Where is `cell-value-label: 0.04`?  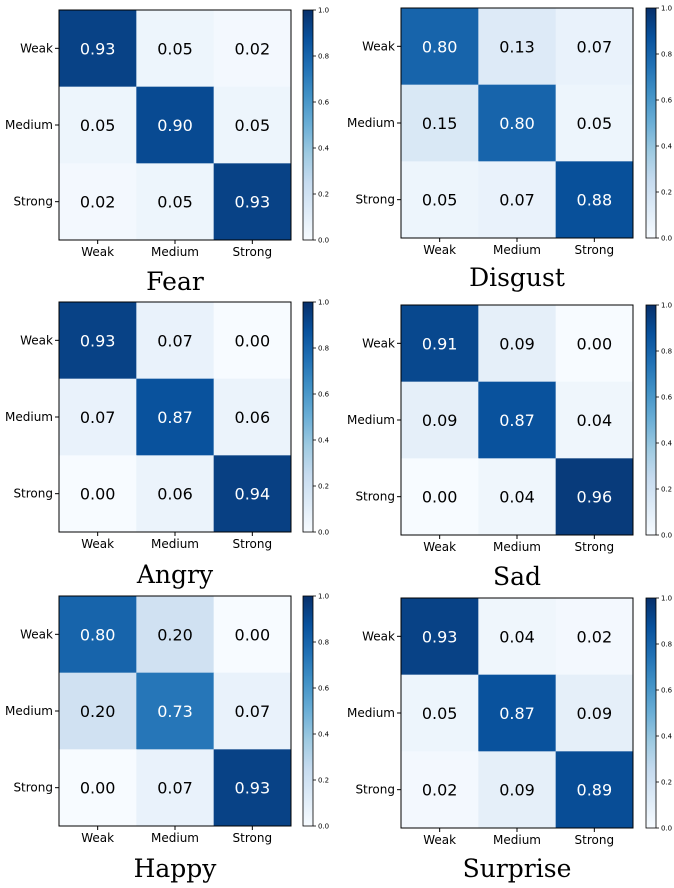
cell-value-label: 0.04 is located at coordinates (517, 636).